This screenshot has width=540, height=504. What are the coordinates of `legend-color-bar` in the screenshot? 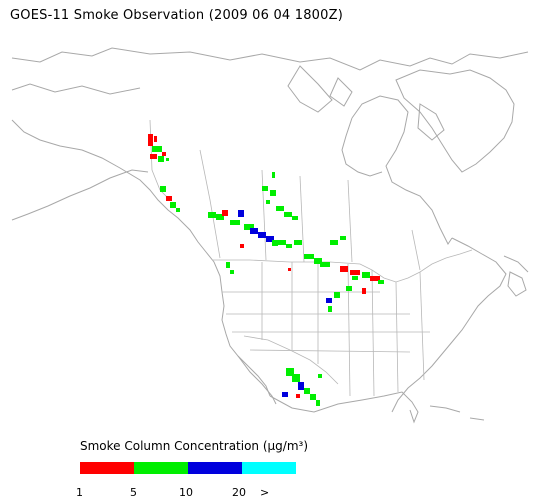 It's located at (188, 468).